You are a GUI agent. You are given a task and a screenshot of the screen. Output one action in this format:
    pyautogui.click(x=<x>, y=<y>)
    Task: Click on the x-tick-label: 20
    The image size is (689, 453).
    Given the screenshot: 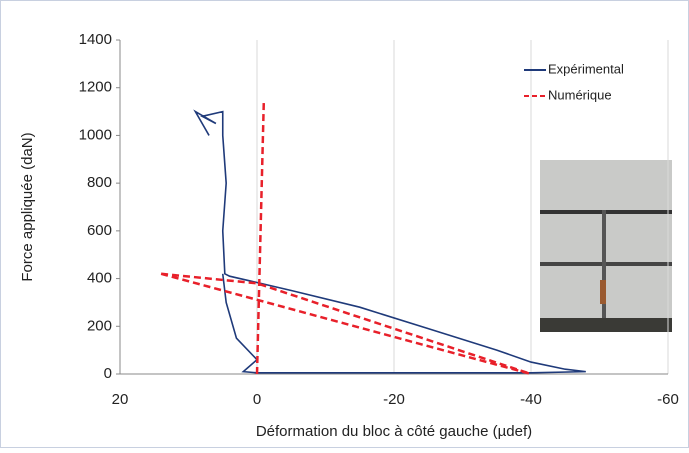 What is the action you would take?
    pyautogui.click(x=120, y=399)
    